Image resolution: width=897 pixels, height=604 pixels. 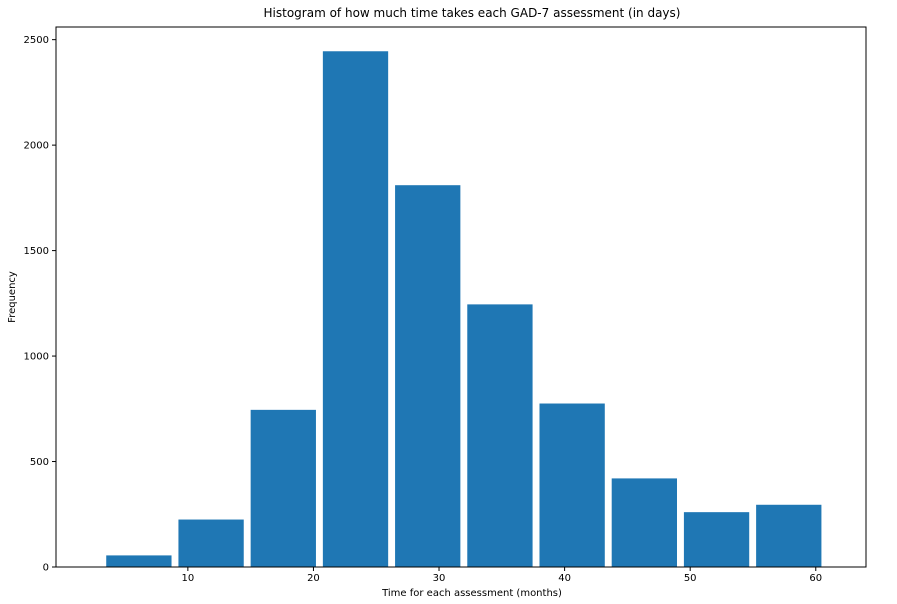 What do you see at coordinates (40, 304) in the screenshot?
I see `y-axis-ticks: 0 500 1000 1500 2000 2500` at bounding box center [40, 304].